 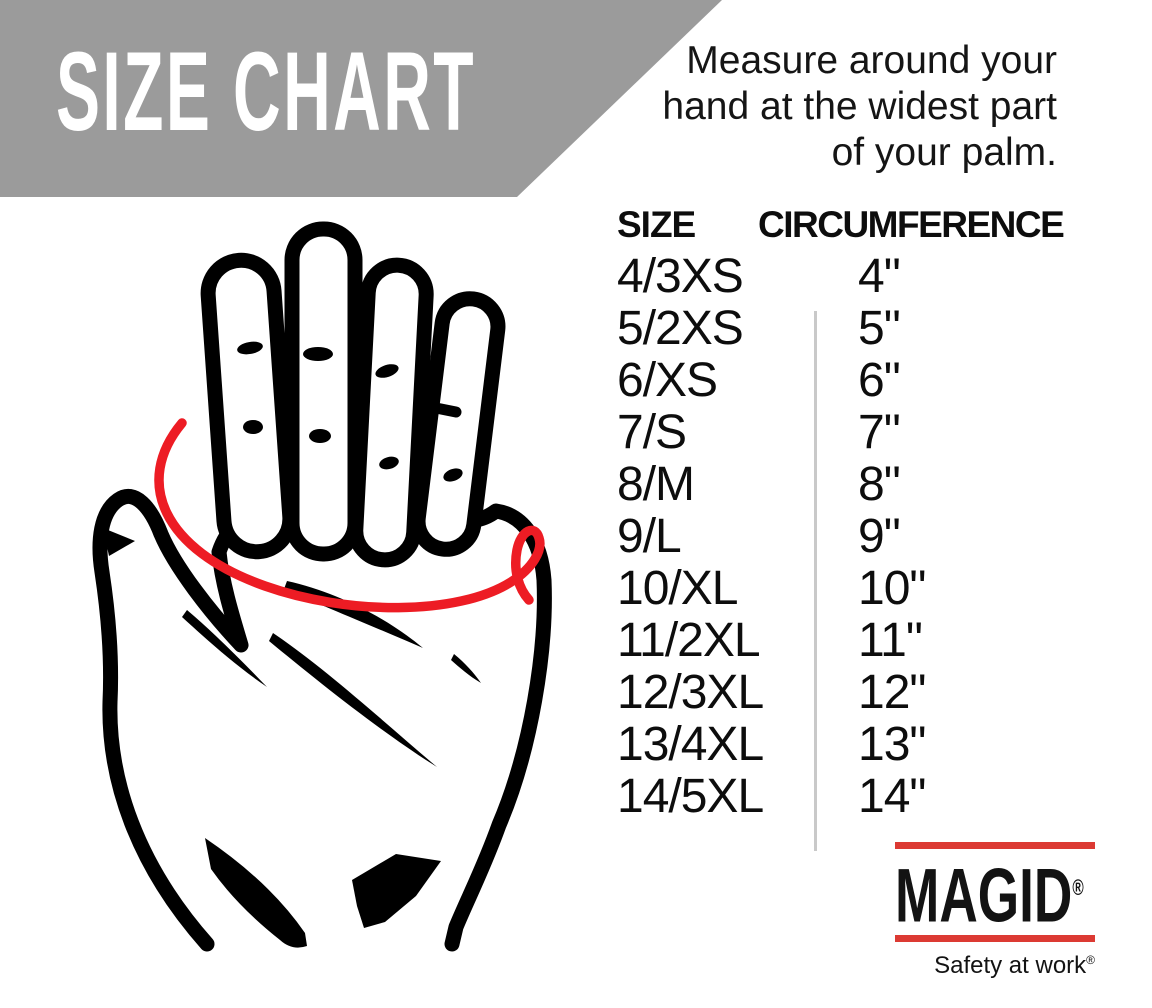 I want to click on size-table-row: 8/M 8", so click(x=771, y=485).